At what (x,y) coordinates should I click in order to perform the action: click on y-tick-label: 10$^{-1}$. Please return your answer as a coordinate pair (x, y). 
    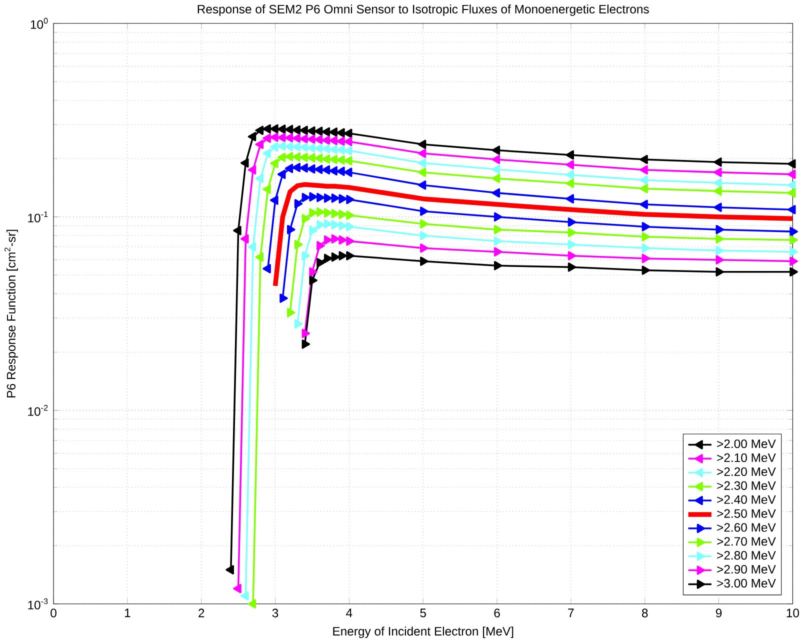
    Looking at the image, I should click on (38, 217).